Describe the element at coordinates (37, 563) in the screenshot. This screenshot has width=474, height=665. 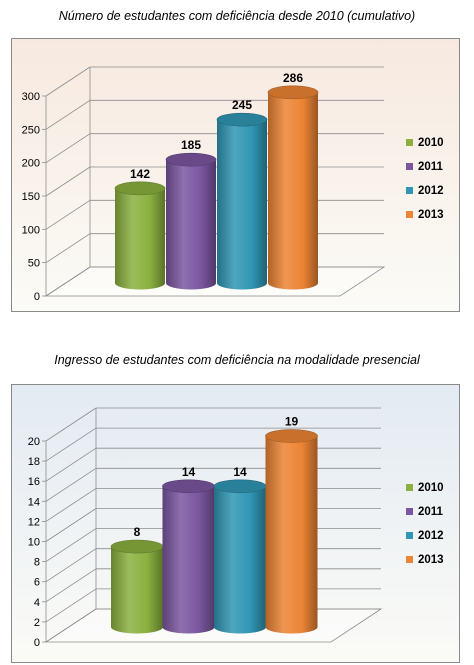
I see `y-tick-label: 8` at that location.